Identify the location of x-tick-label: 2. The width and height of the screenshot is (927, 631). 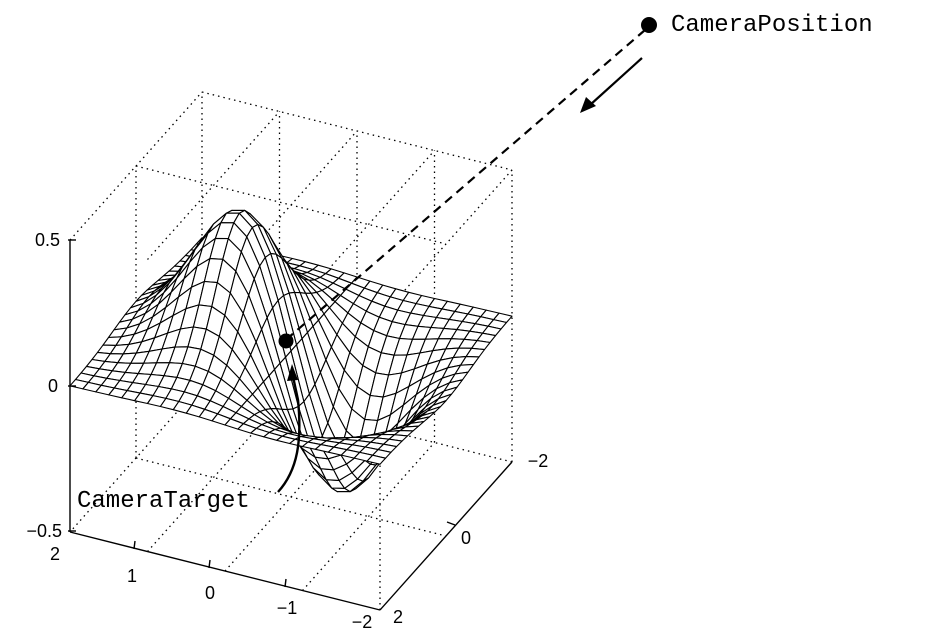
(55, 554).